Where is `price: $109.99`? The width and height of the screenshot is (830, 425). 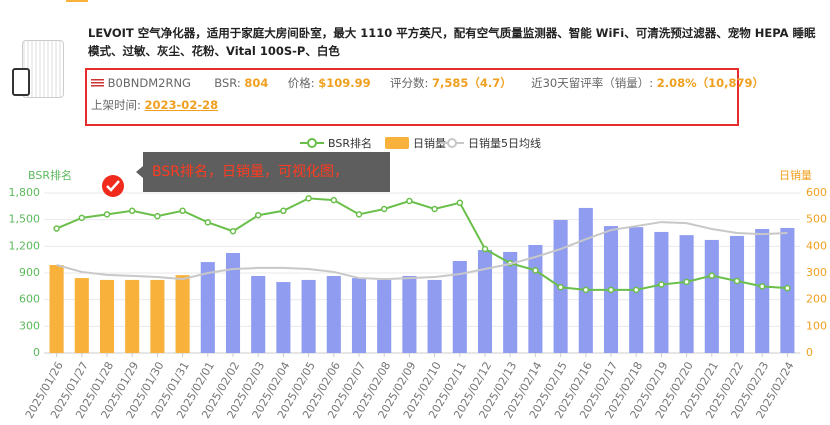 price: $109.99 is located at coordinates (344, 83).